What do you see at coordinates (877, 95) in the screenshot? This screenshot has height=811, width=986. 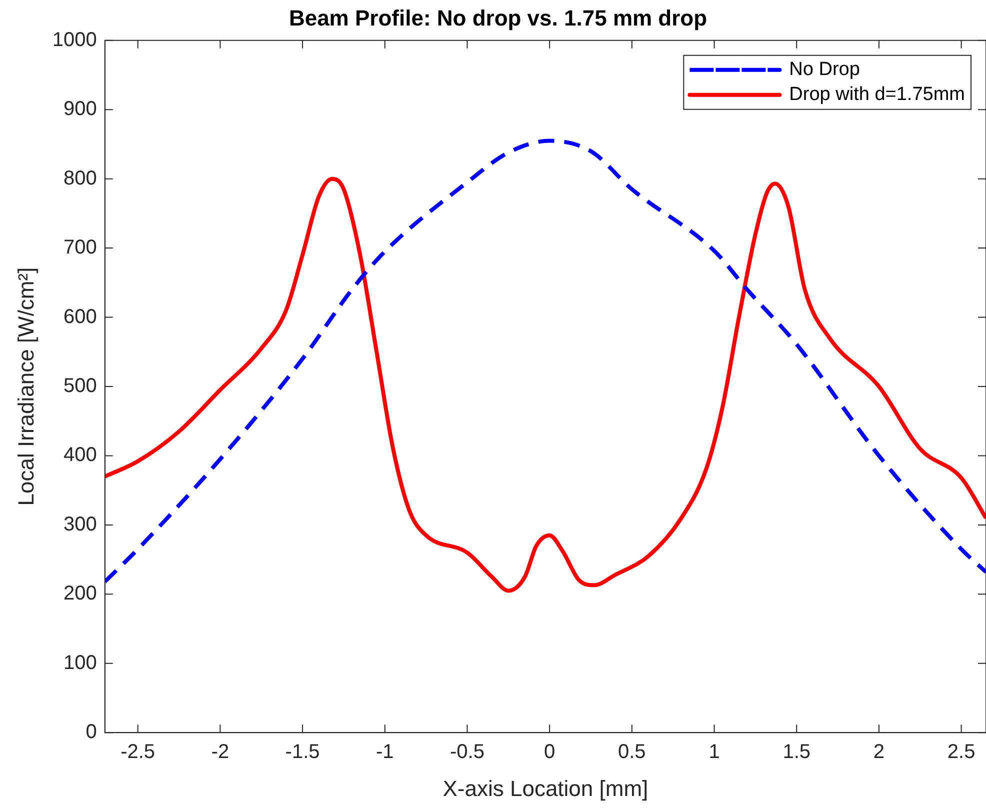 I see `legend-label: Drop with d=1.75mm` at bounding box center [877, 95].